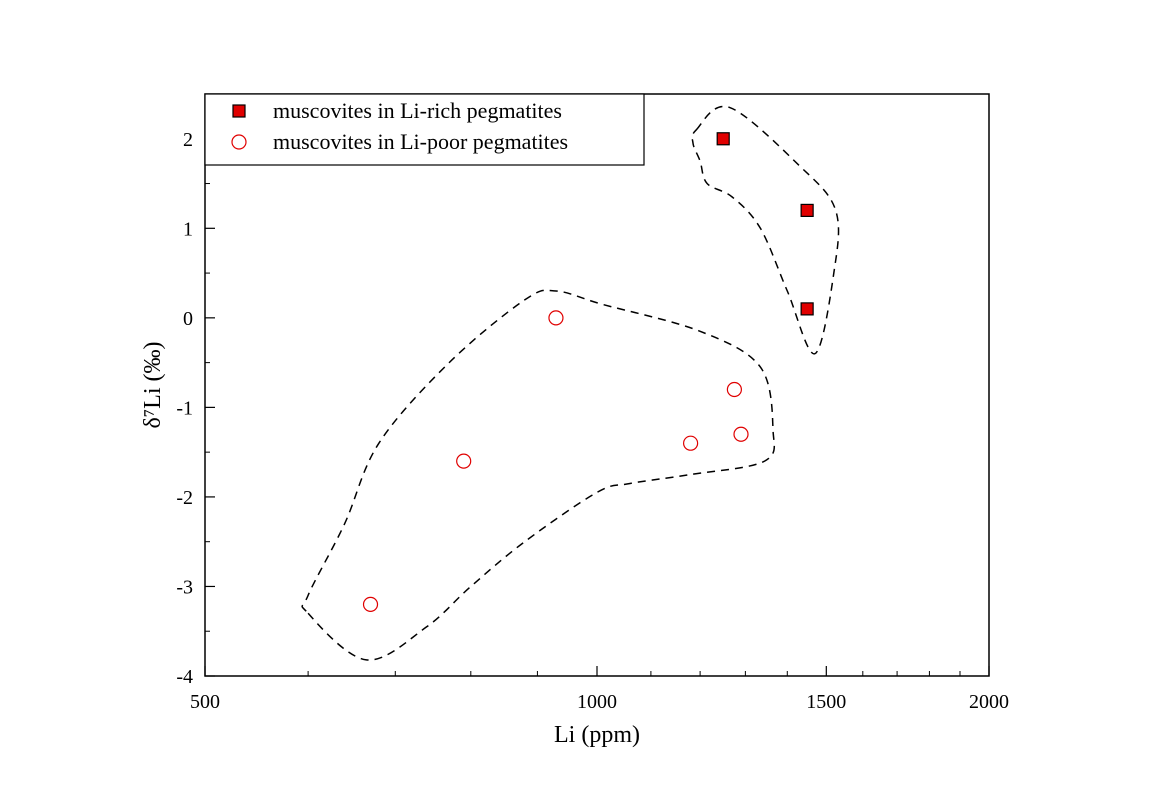 The width and height of the screenshot is (1149, 812). What do you see at coordinates (239, 142) in the screenshot?
I see `legend-marker-li-poor` at bounding box center [239, 142].